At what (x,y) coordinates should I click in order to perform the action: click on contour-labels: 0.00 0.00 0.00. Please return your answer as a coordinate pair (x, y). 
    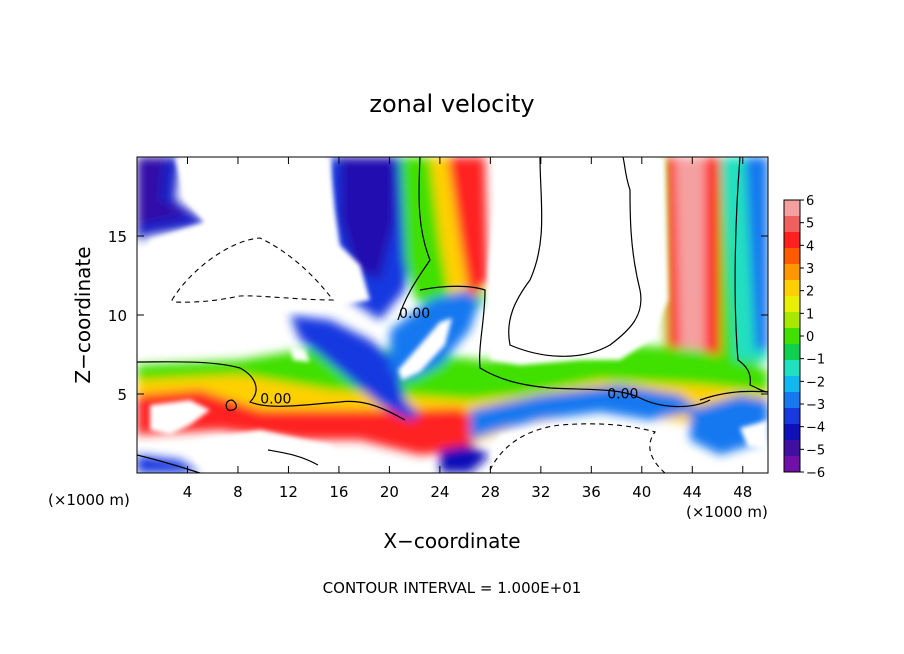
    Looking at the image, I should click on (449, 356).